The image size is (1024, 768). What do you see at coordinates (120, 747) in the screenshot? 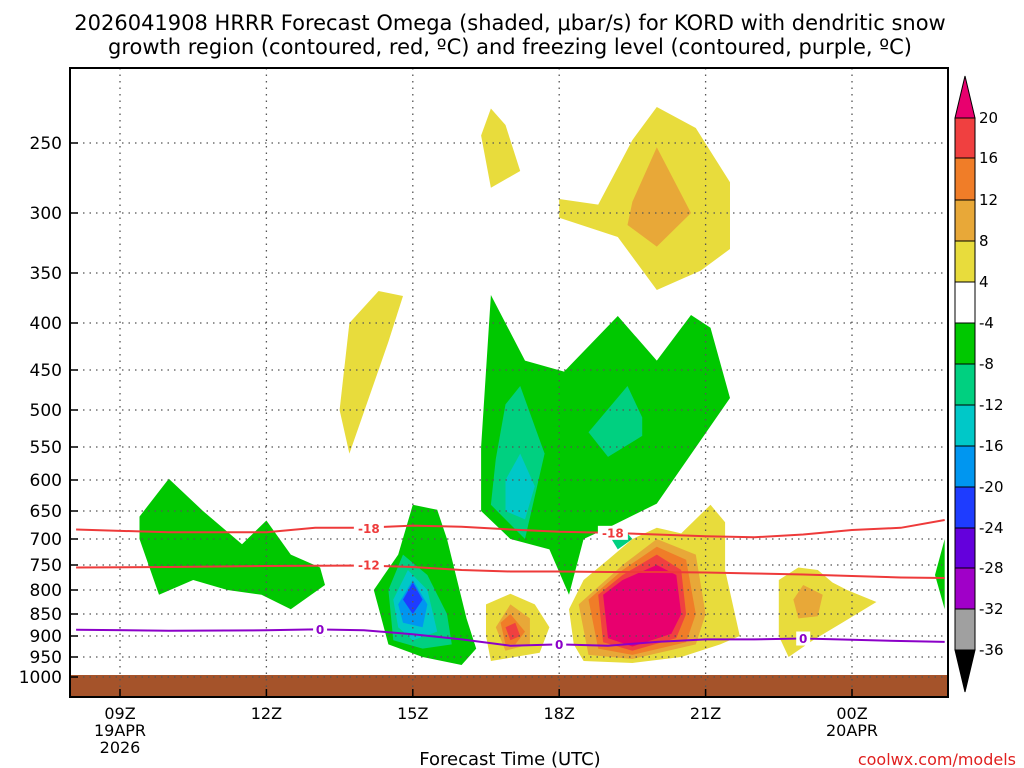
I see `x-tick-label: 2026` at bounding box center [120, 747].